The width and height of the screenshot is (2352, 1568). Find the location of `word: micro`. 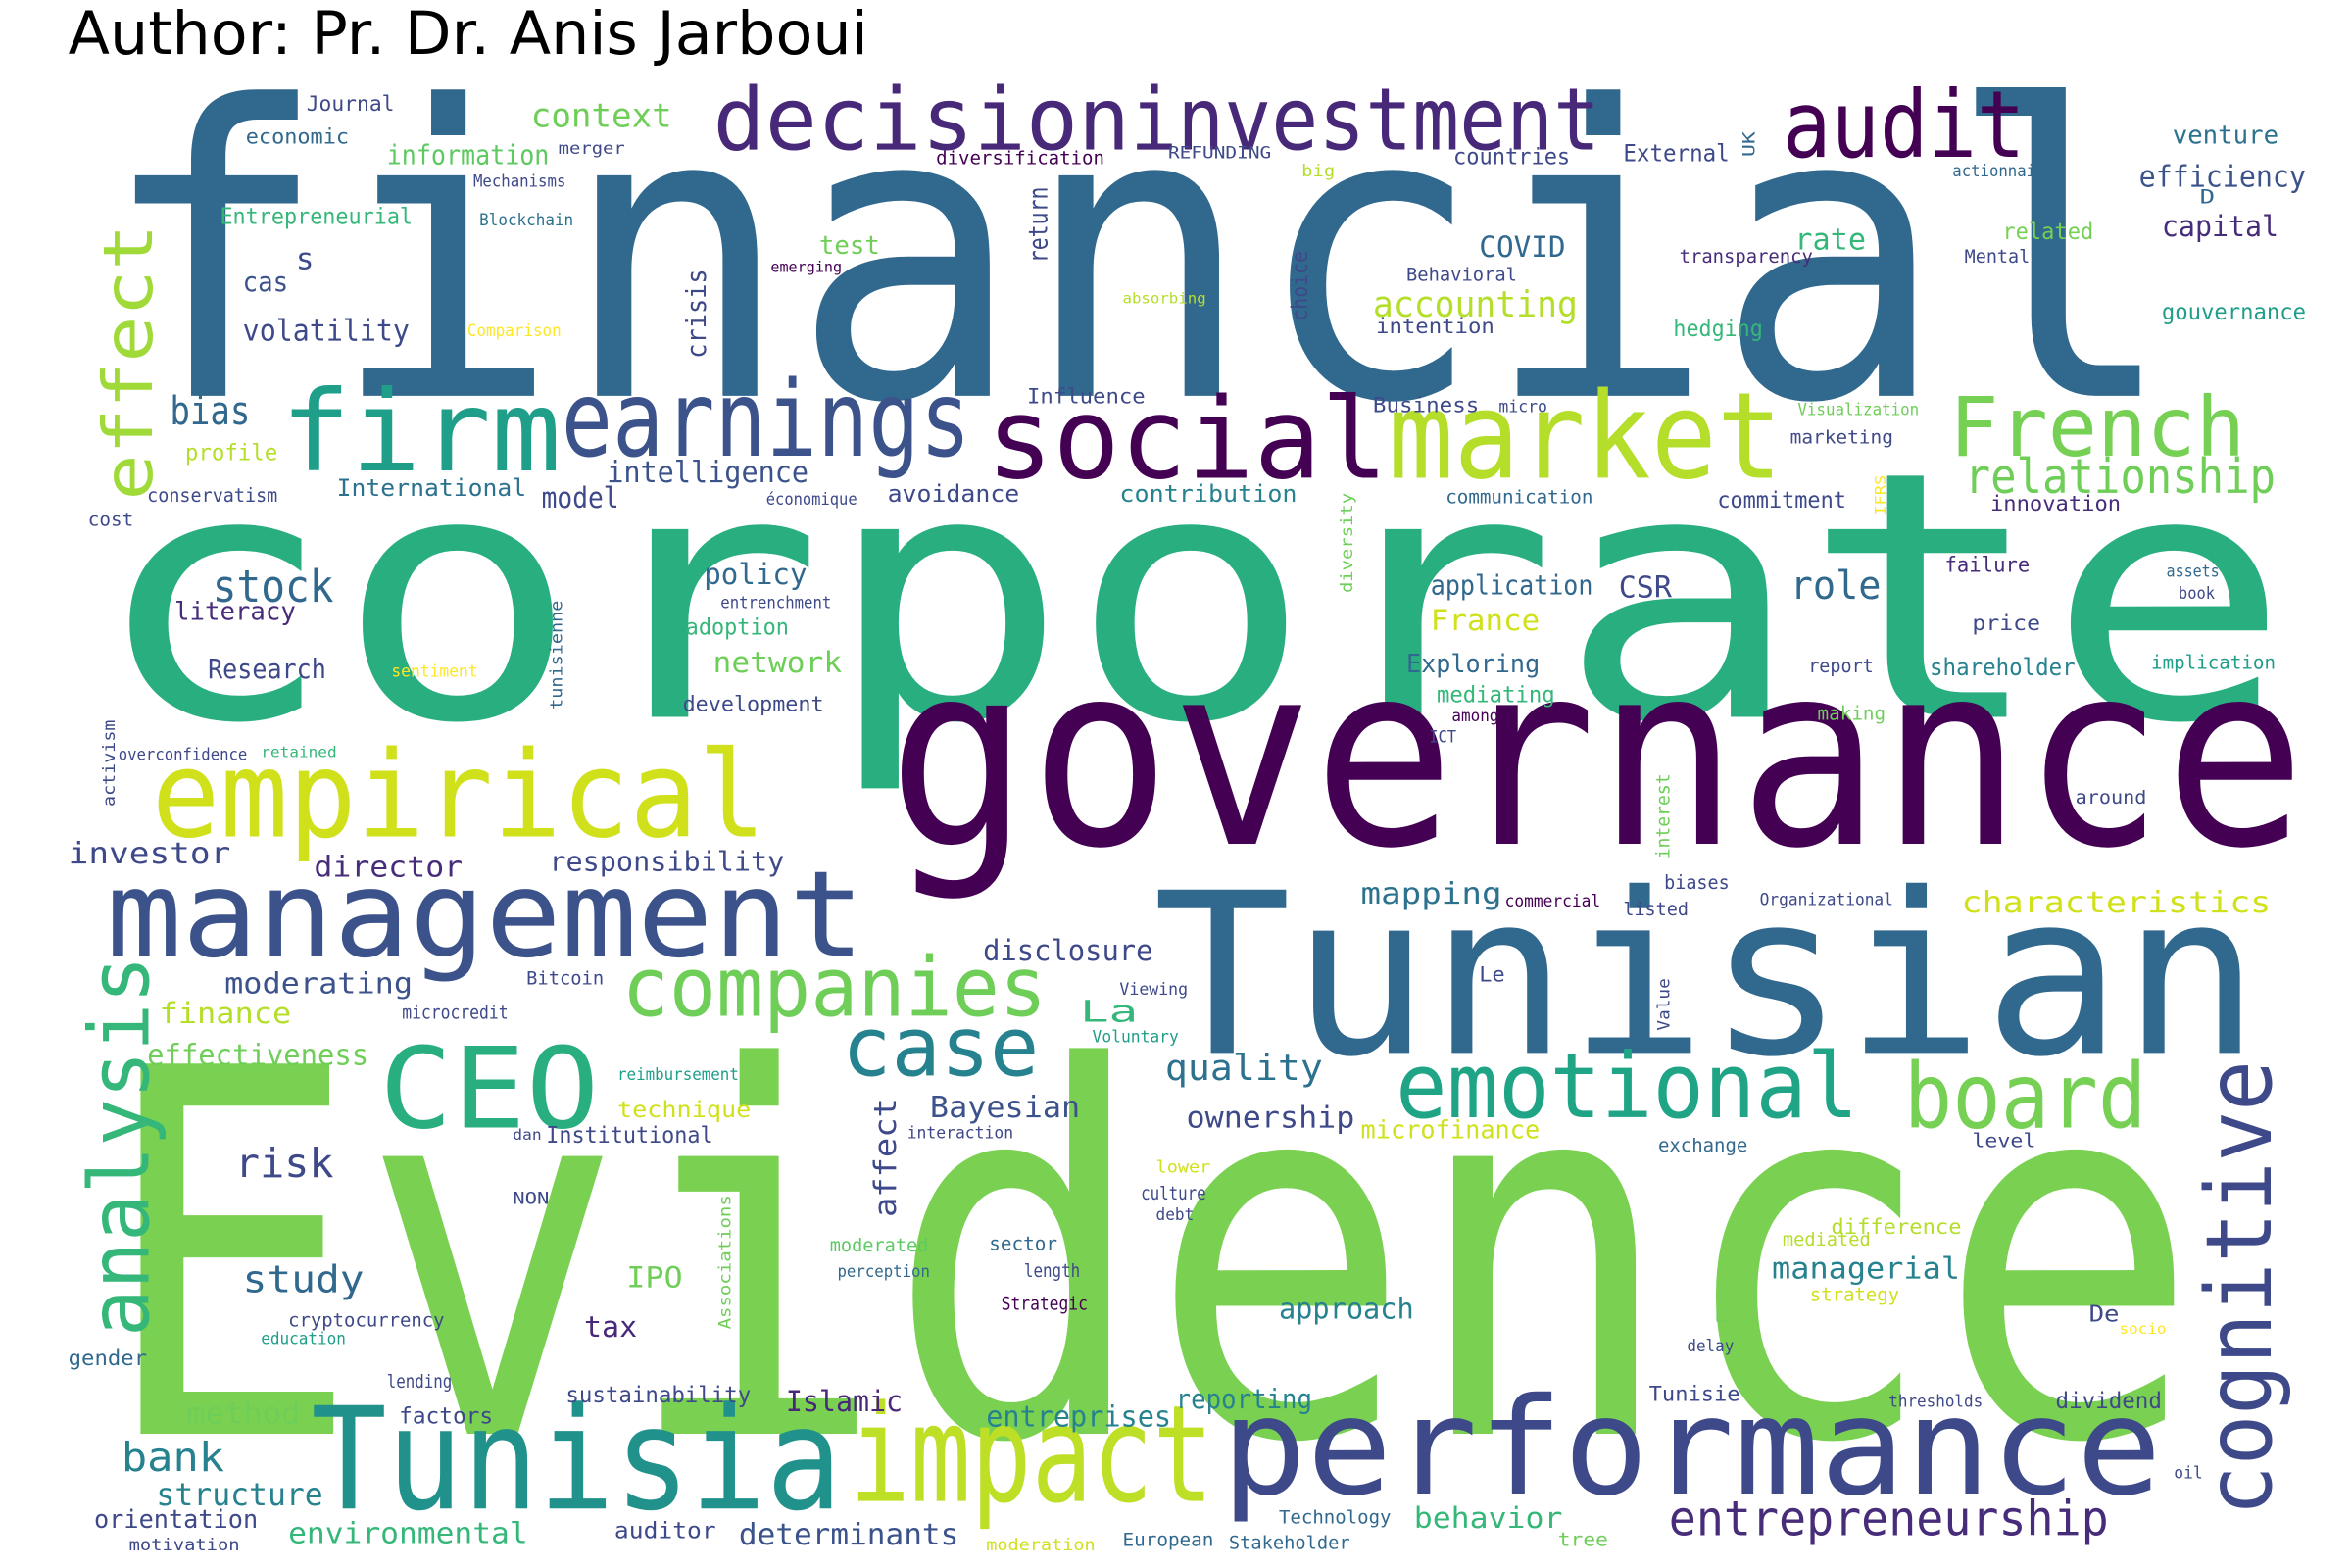

word: micro is located at coordinates (1522, 406).